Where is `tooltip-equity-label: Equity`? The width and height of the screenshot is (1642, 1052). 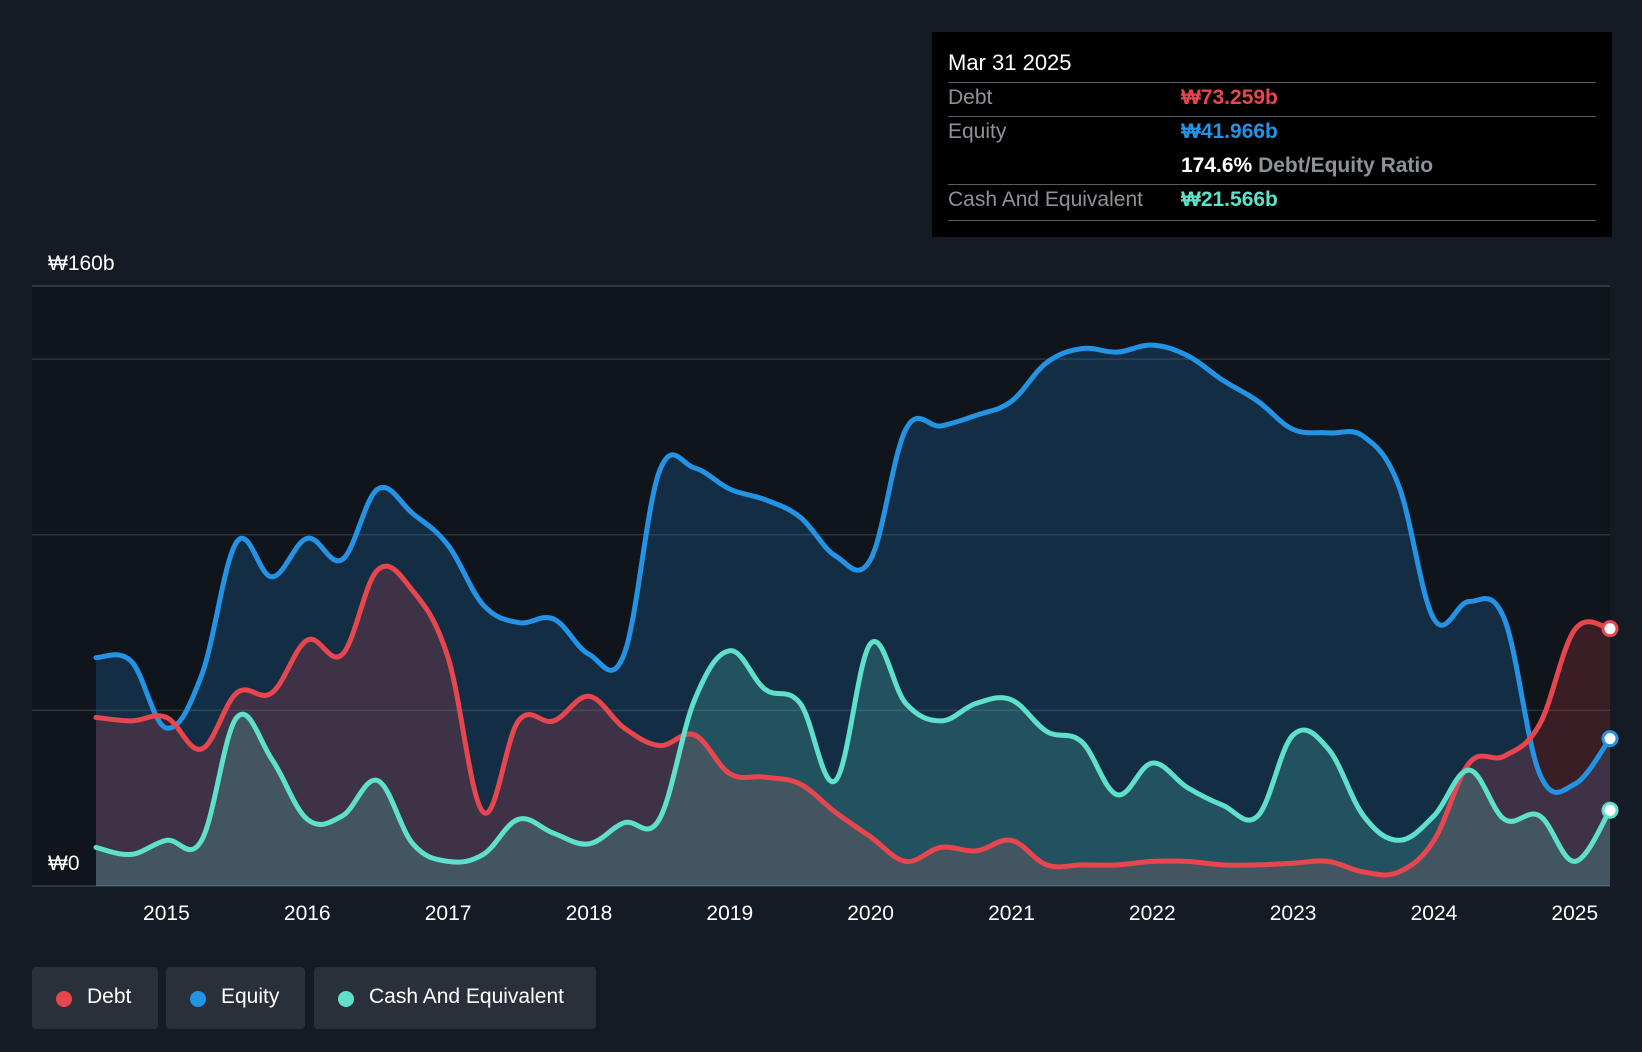 tooltip-equity-label: Equity is located at coordinates (977, 131).